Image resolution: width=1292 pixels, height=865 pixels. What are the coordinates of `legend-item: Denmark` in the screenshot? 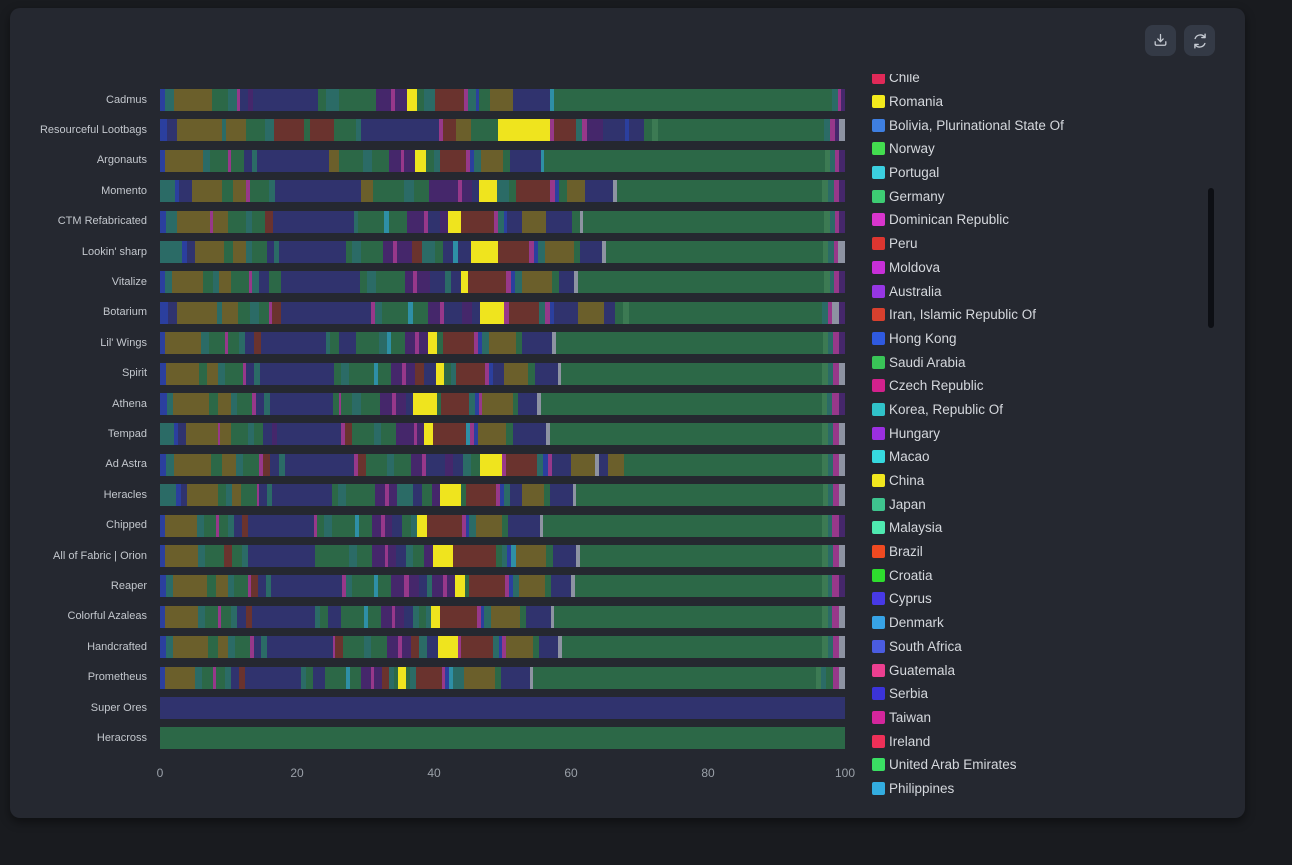 It's located at (1037, 623).